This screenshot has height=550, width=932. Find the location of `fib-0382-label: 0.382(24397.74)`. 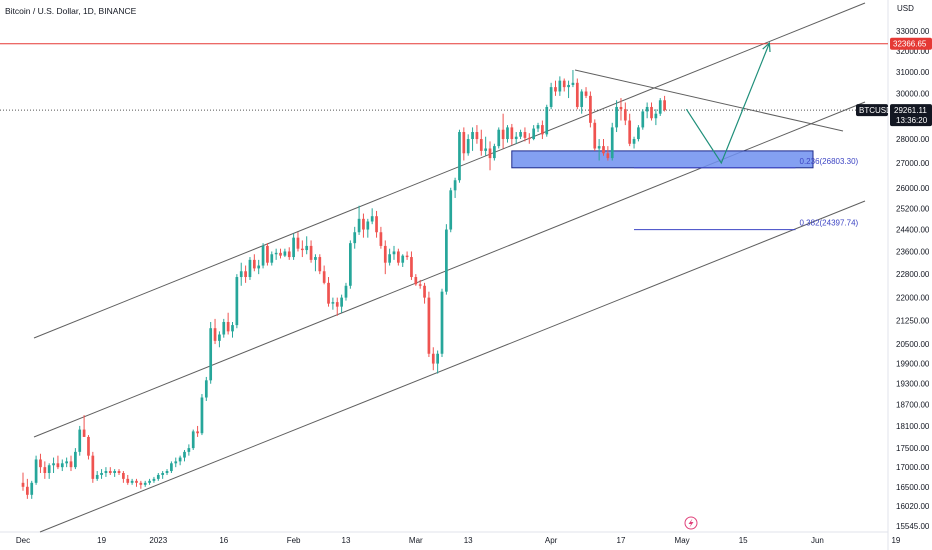

fib-0382-label: 0.382(24397.74) is located at coordinates (829, 223).